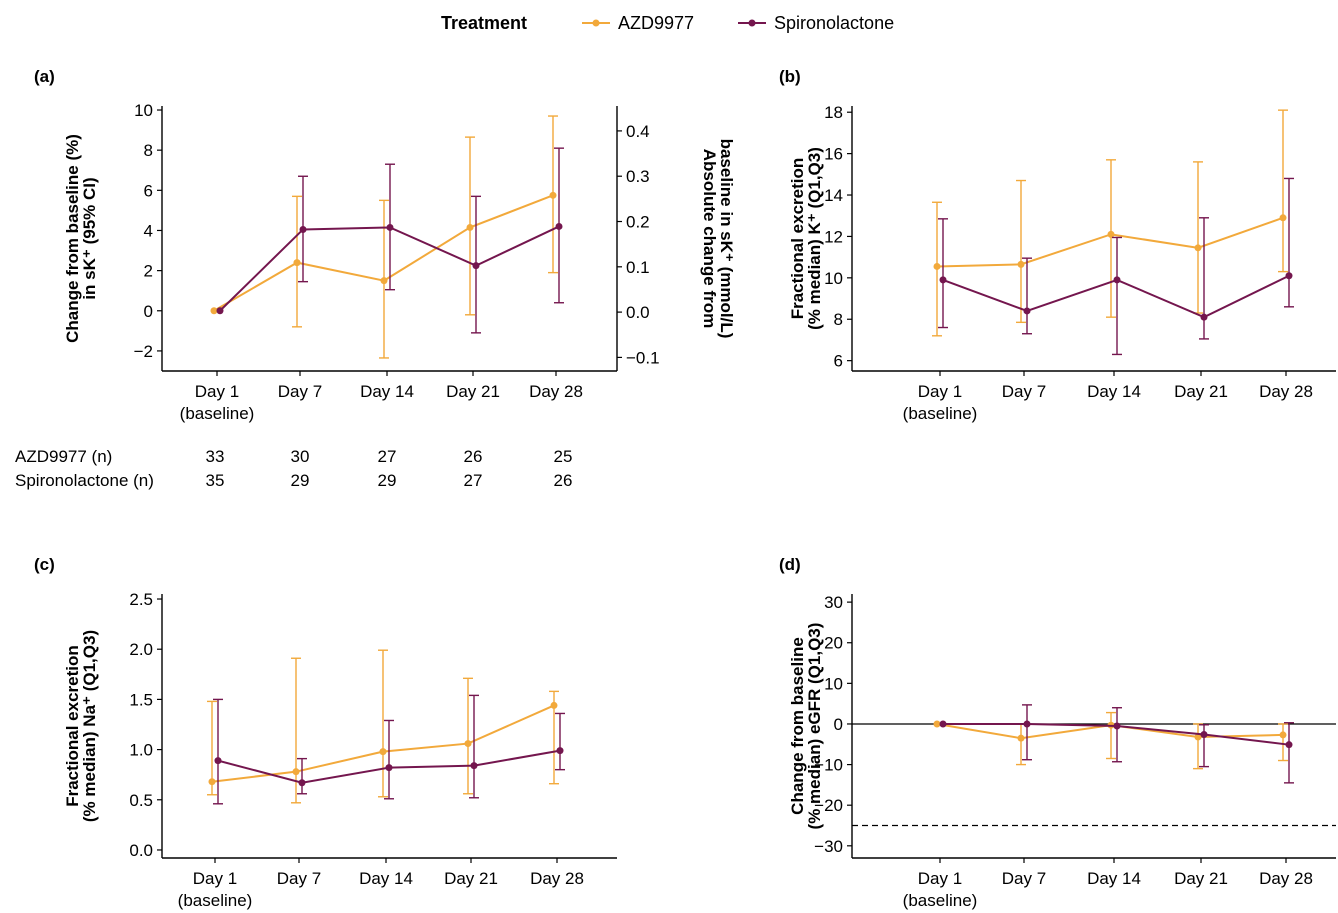 The height and width of the screenshot is (913, 1338). What do you see at coordinates (300, 456) in the screenshot?
I see `n-table-cell: 30` at bounding box center [300, 456].